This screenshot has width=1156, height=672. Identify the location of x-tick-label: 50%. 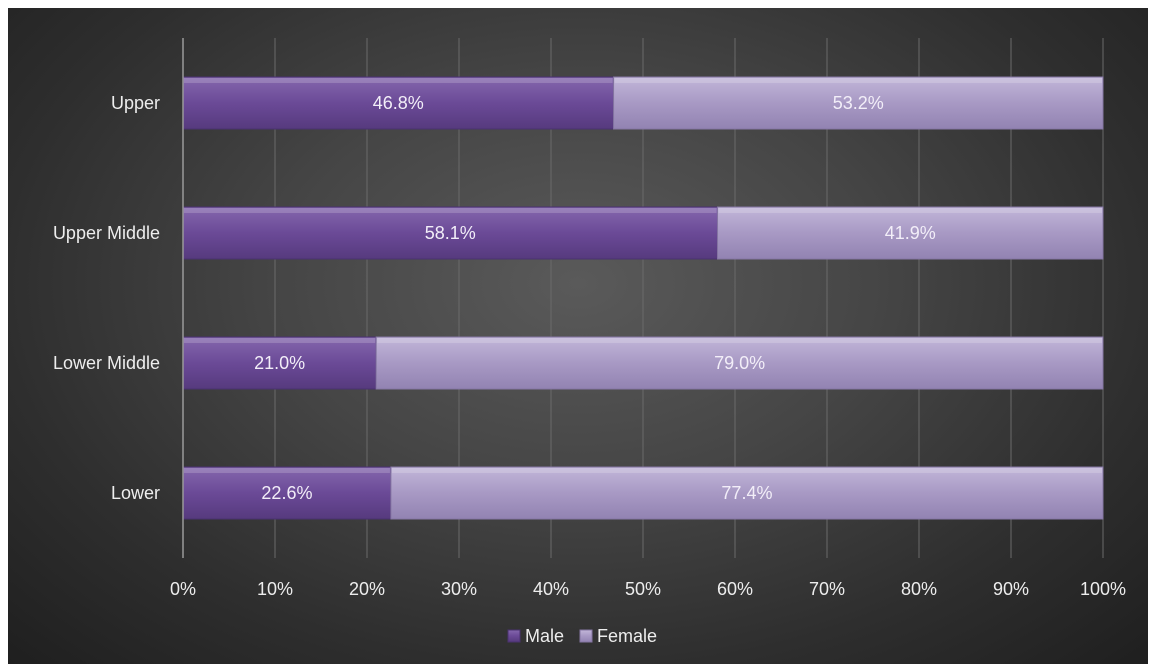
(643, 589).